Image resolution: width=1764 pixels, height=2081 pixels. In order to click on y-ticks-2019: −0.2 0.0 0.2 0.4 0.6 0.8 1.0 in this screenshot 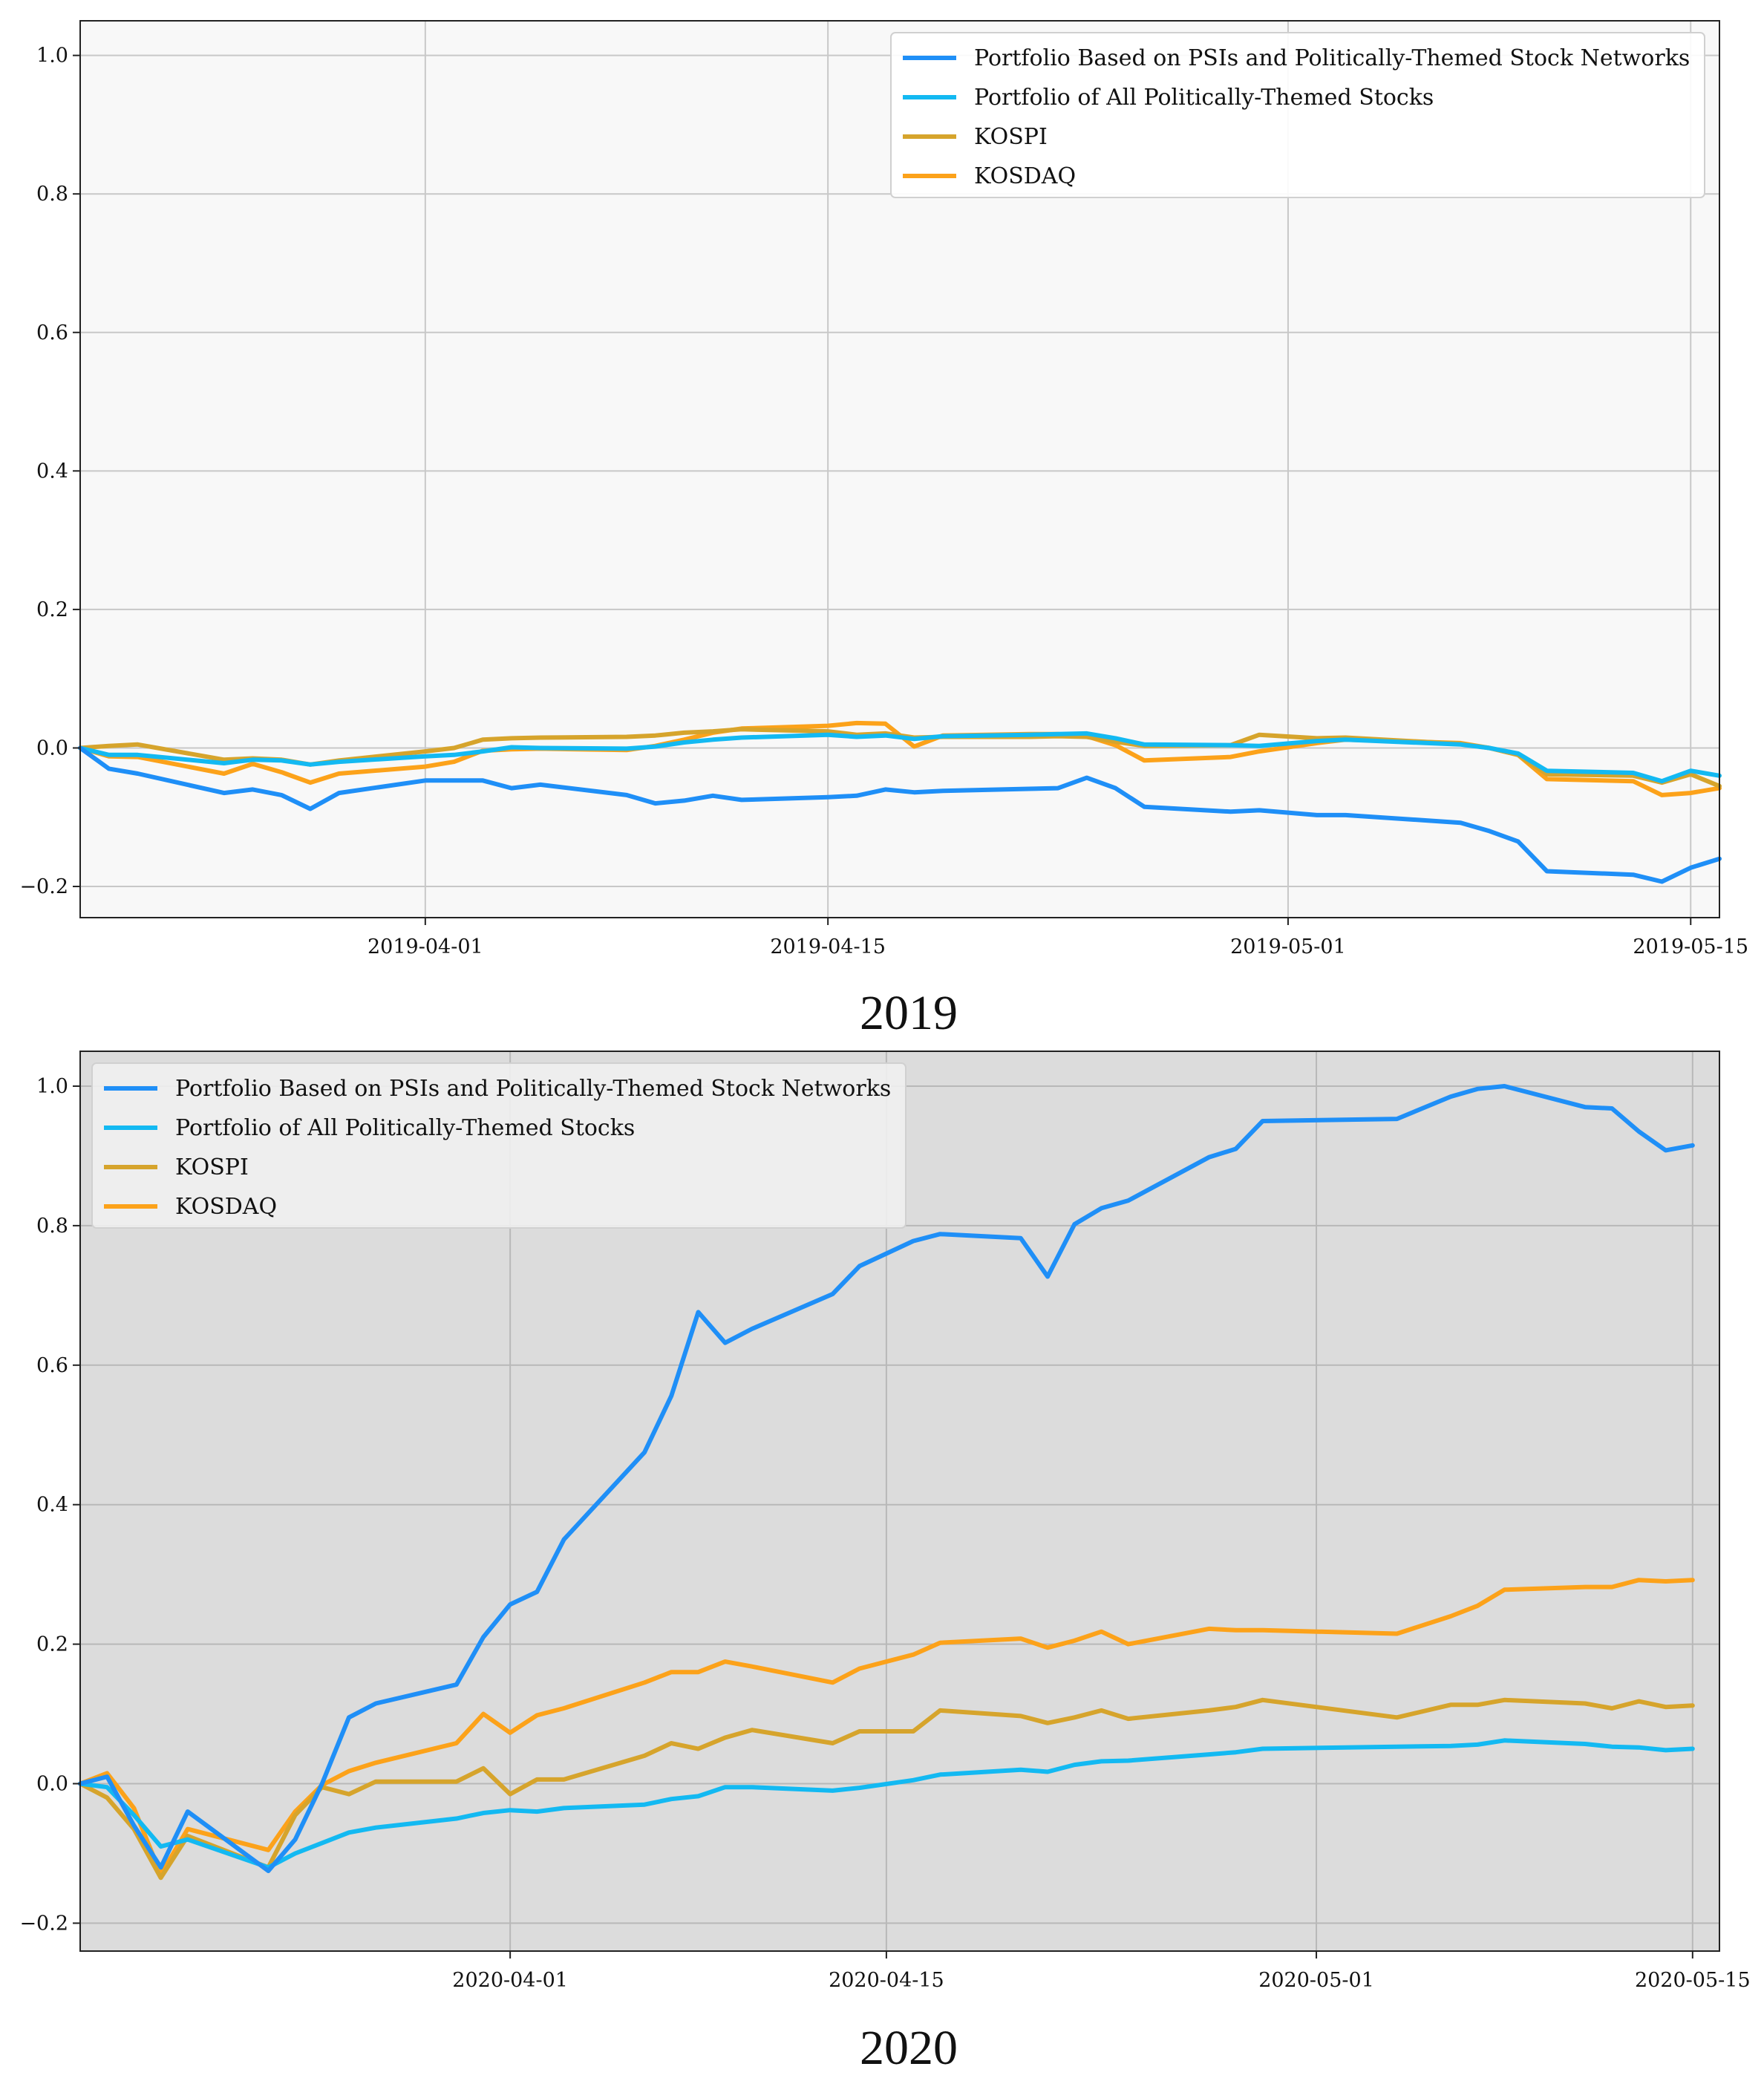, I will do `click(49, 471)`.